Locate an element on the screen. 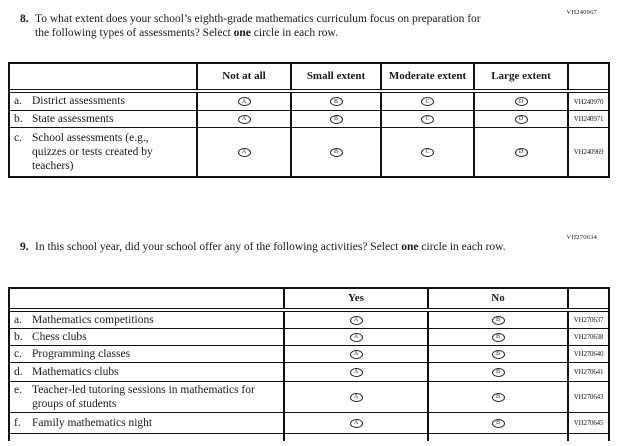 This screenshot has width=620, height=446. row-id-code: VH240971 is located at coordinates (588, 119).